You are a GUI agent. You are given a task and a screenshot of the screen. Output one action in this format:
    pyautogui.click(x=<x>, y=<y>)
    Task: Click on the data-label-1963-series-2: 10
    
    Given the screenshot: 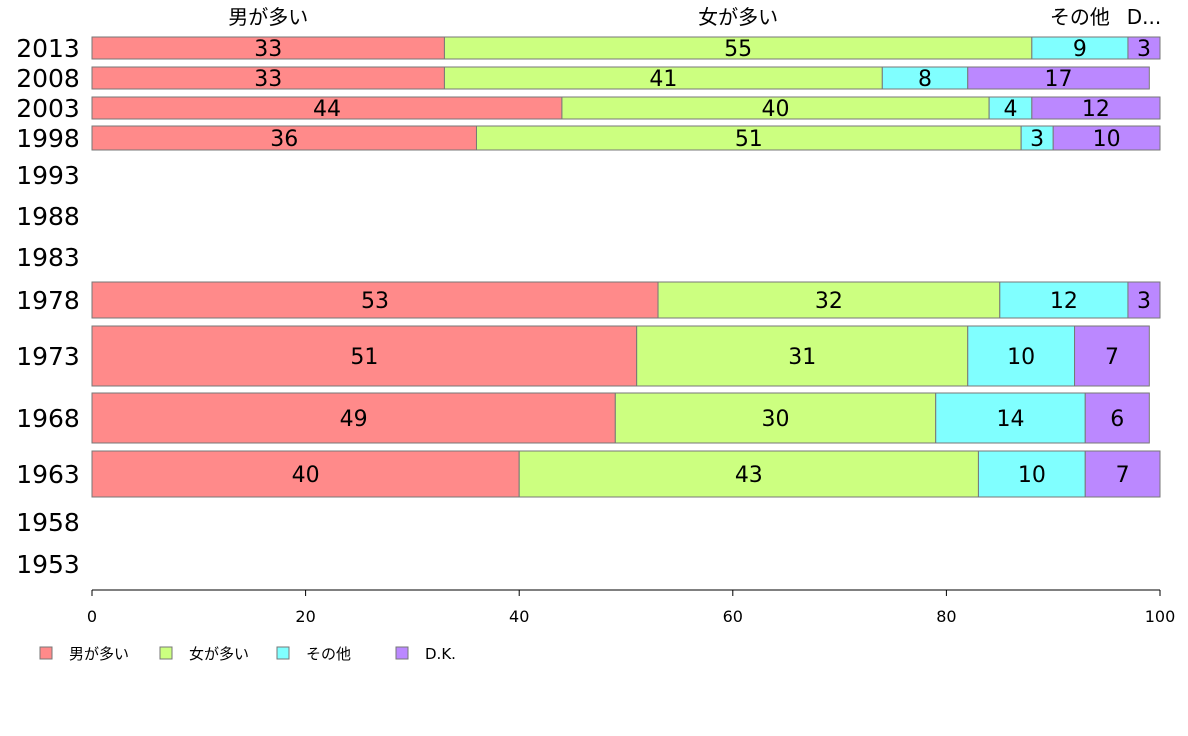 What is the action you would take?
    pyautogui.click(x=1032, y=475)
    